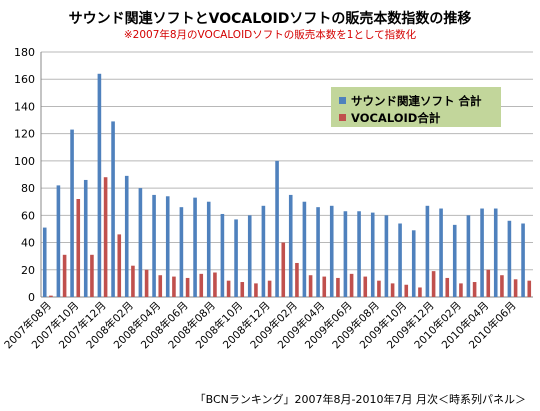 Image resolution: width=540 pixels, height=411 pixels. Describe the element at coordinates (28, 270) in the screenshot. I see `y-tick-label: 20` at that location.